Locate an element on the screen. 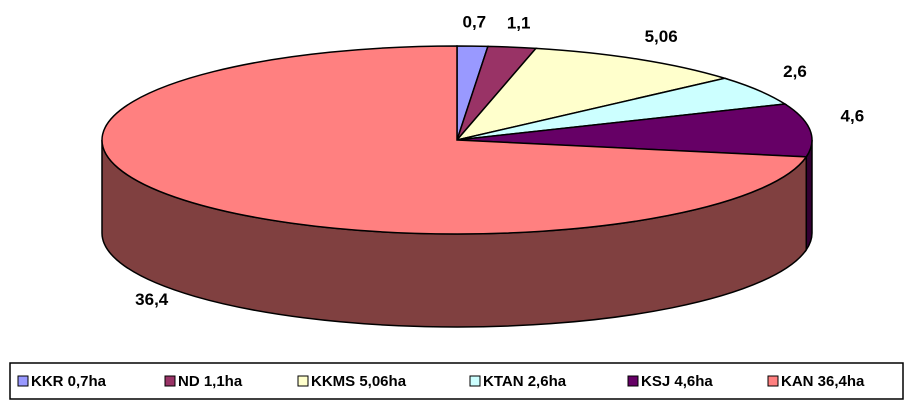  data-label: 2,6 is located at coordinates (795, 71).